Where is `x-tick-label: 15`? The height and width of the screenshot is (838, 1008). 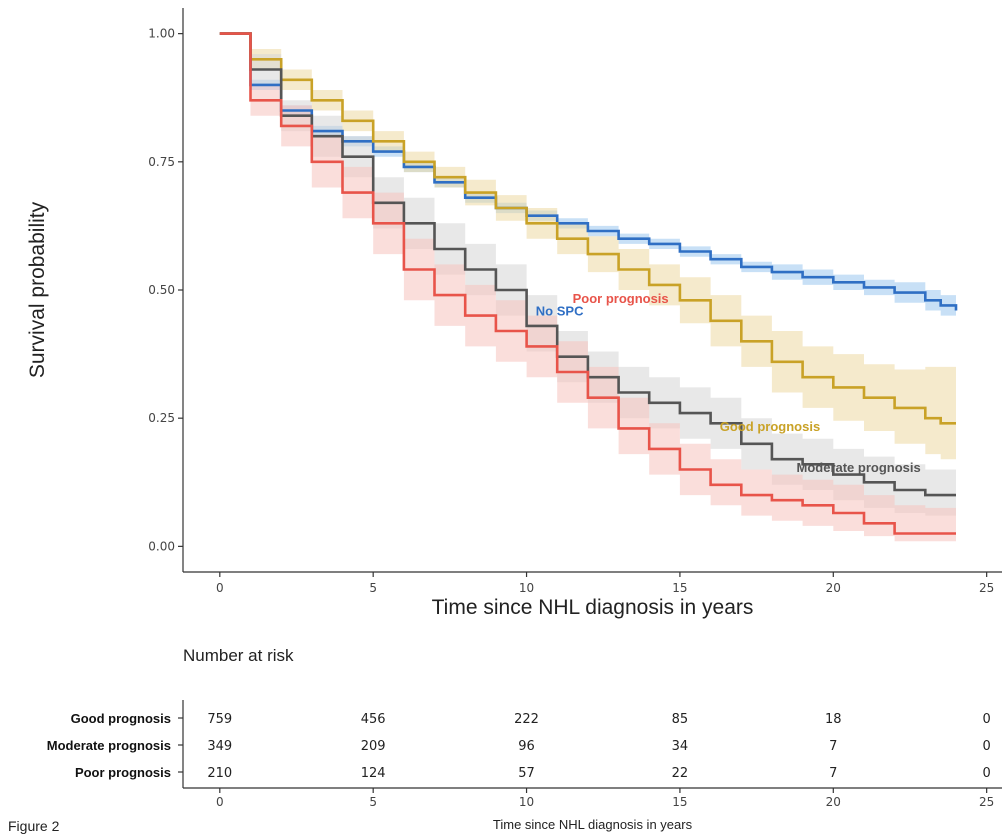
x-tick-label: 15 is located at coordinates (679, 588).